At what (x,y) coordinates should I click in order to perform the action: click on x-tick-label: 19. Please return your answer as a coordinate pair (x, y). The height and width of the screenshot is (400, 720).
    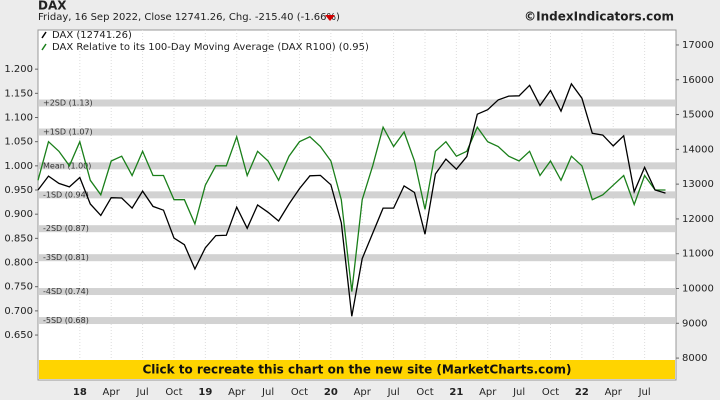
    Looking at the image, I should click on (205, 392).